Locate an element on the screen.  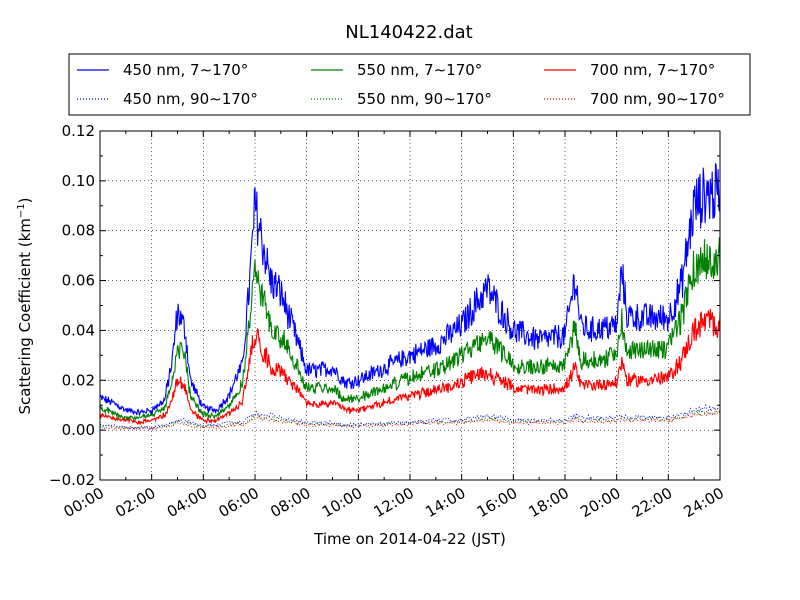
legend-label: 550 nm, 7∼170° is located at coordinates (419, 70).